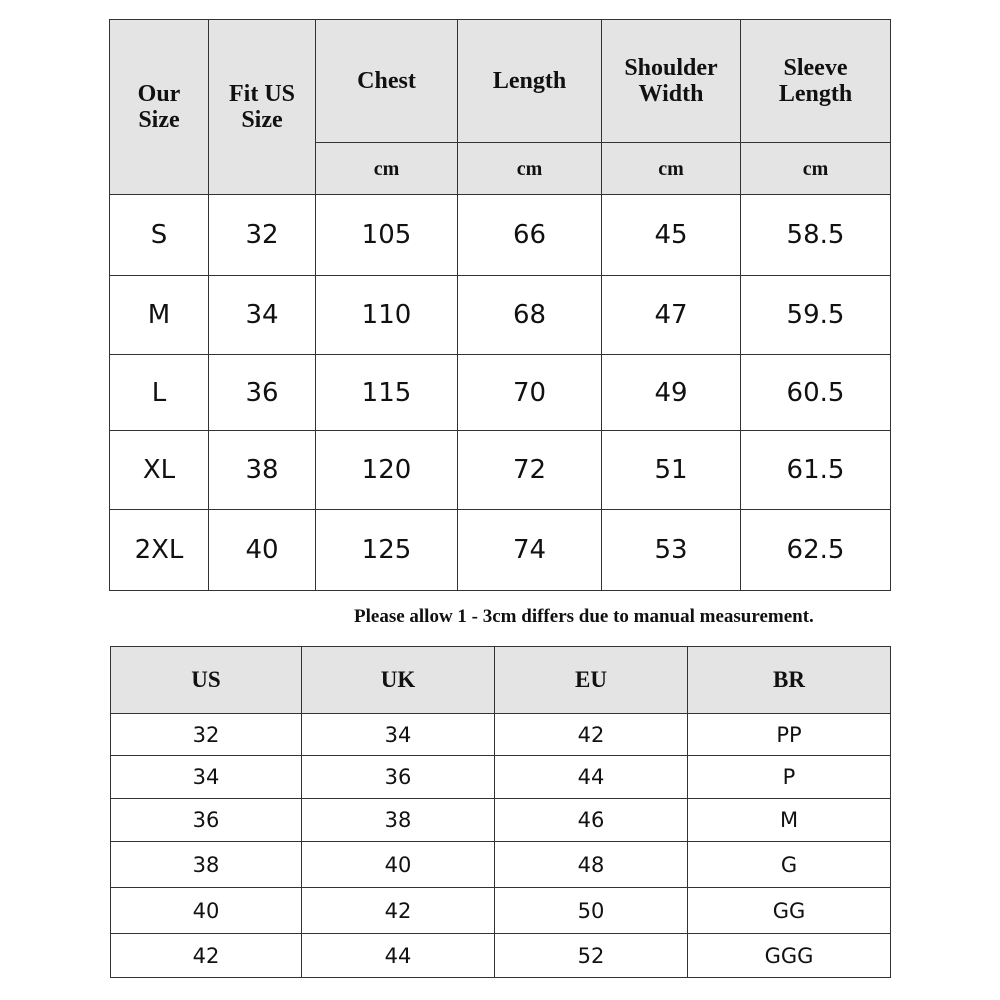 The width and height of the screenshot is (1000, 1000). Describe the element at coordinates (529, 470) in the screenshot. I see `table-cell: 72` at that location.